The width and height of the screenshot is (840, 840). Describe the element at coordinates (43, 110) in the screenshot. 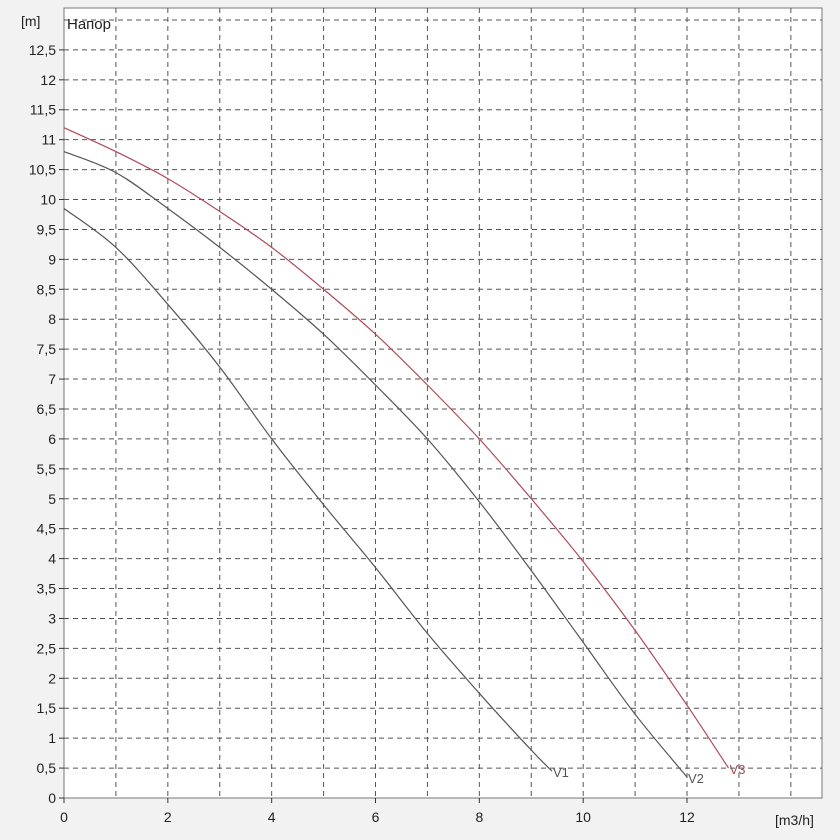

I see `y-tick-label-23: 11,5` at that location.